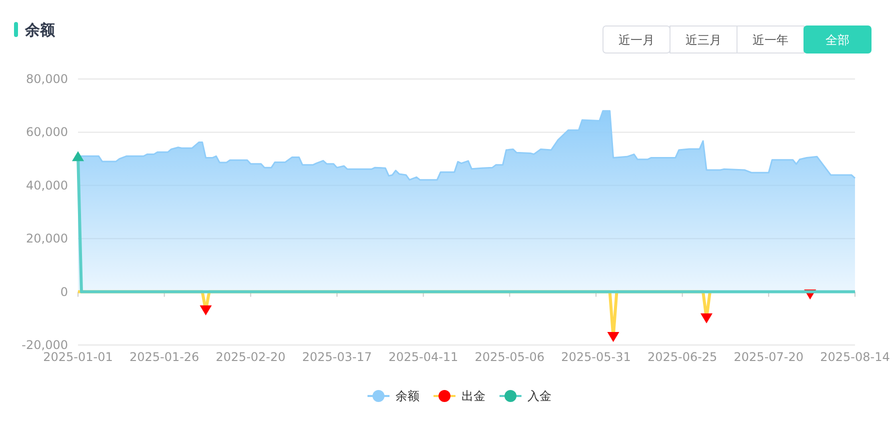  I want to click on range-button: 近一月, so click(636, 40).